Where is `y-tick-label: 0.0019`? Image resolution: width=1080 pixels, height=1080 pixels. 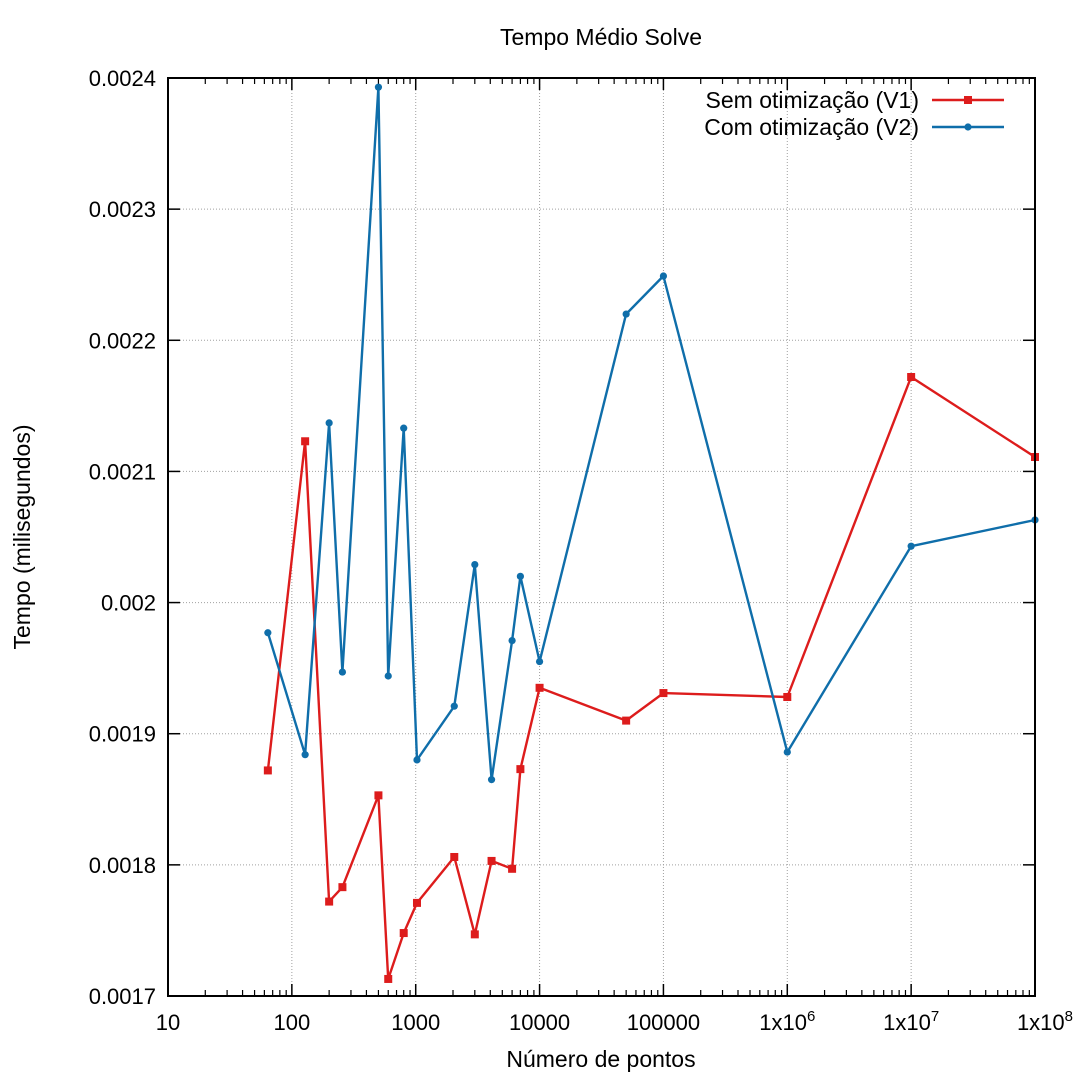 y-tick-label: 0.0019 is located at coordinates (122, 734).